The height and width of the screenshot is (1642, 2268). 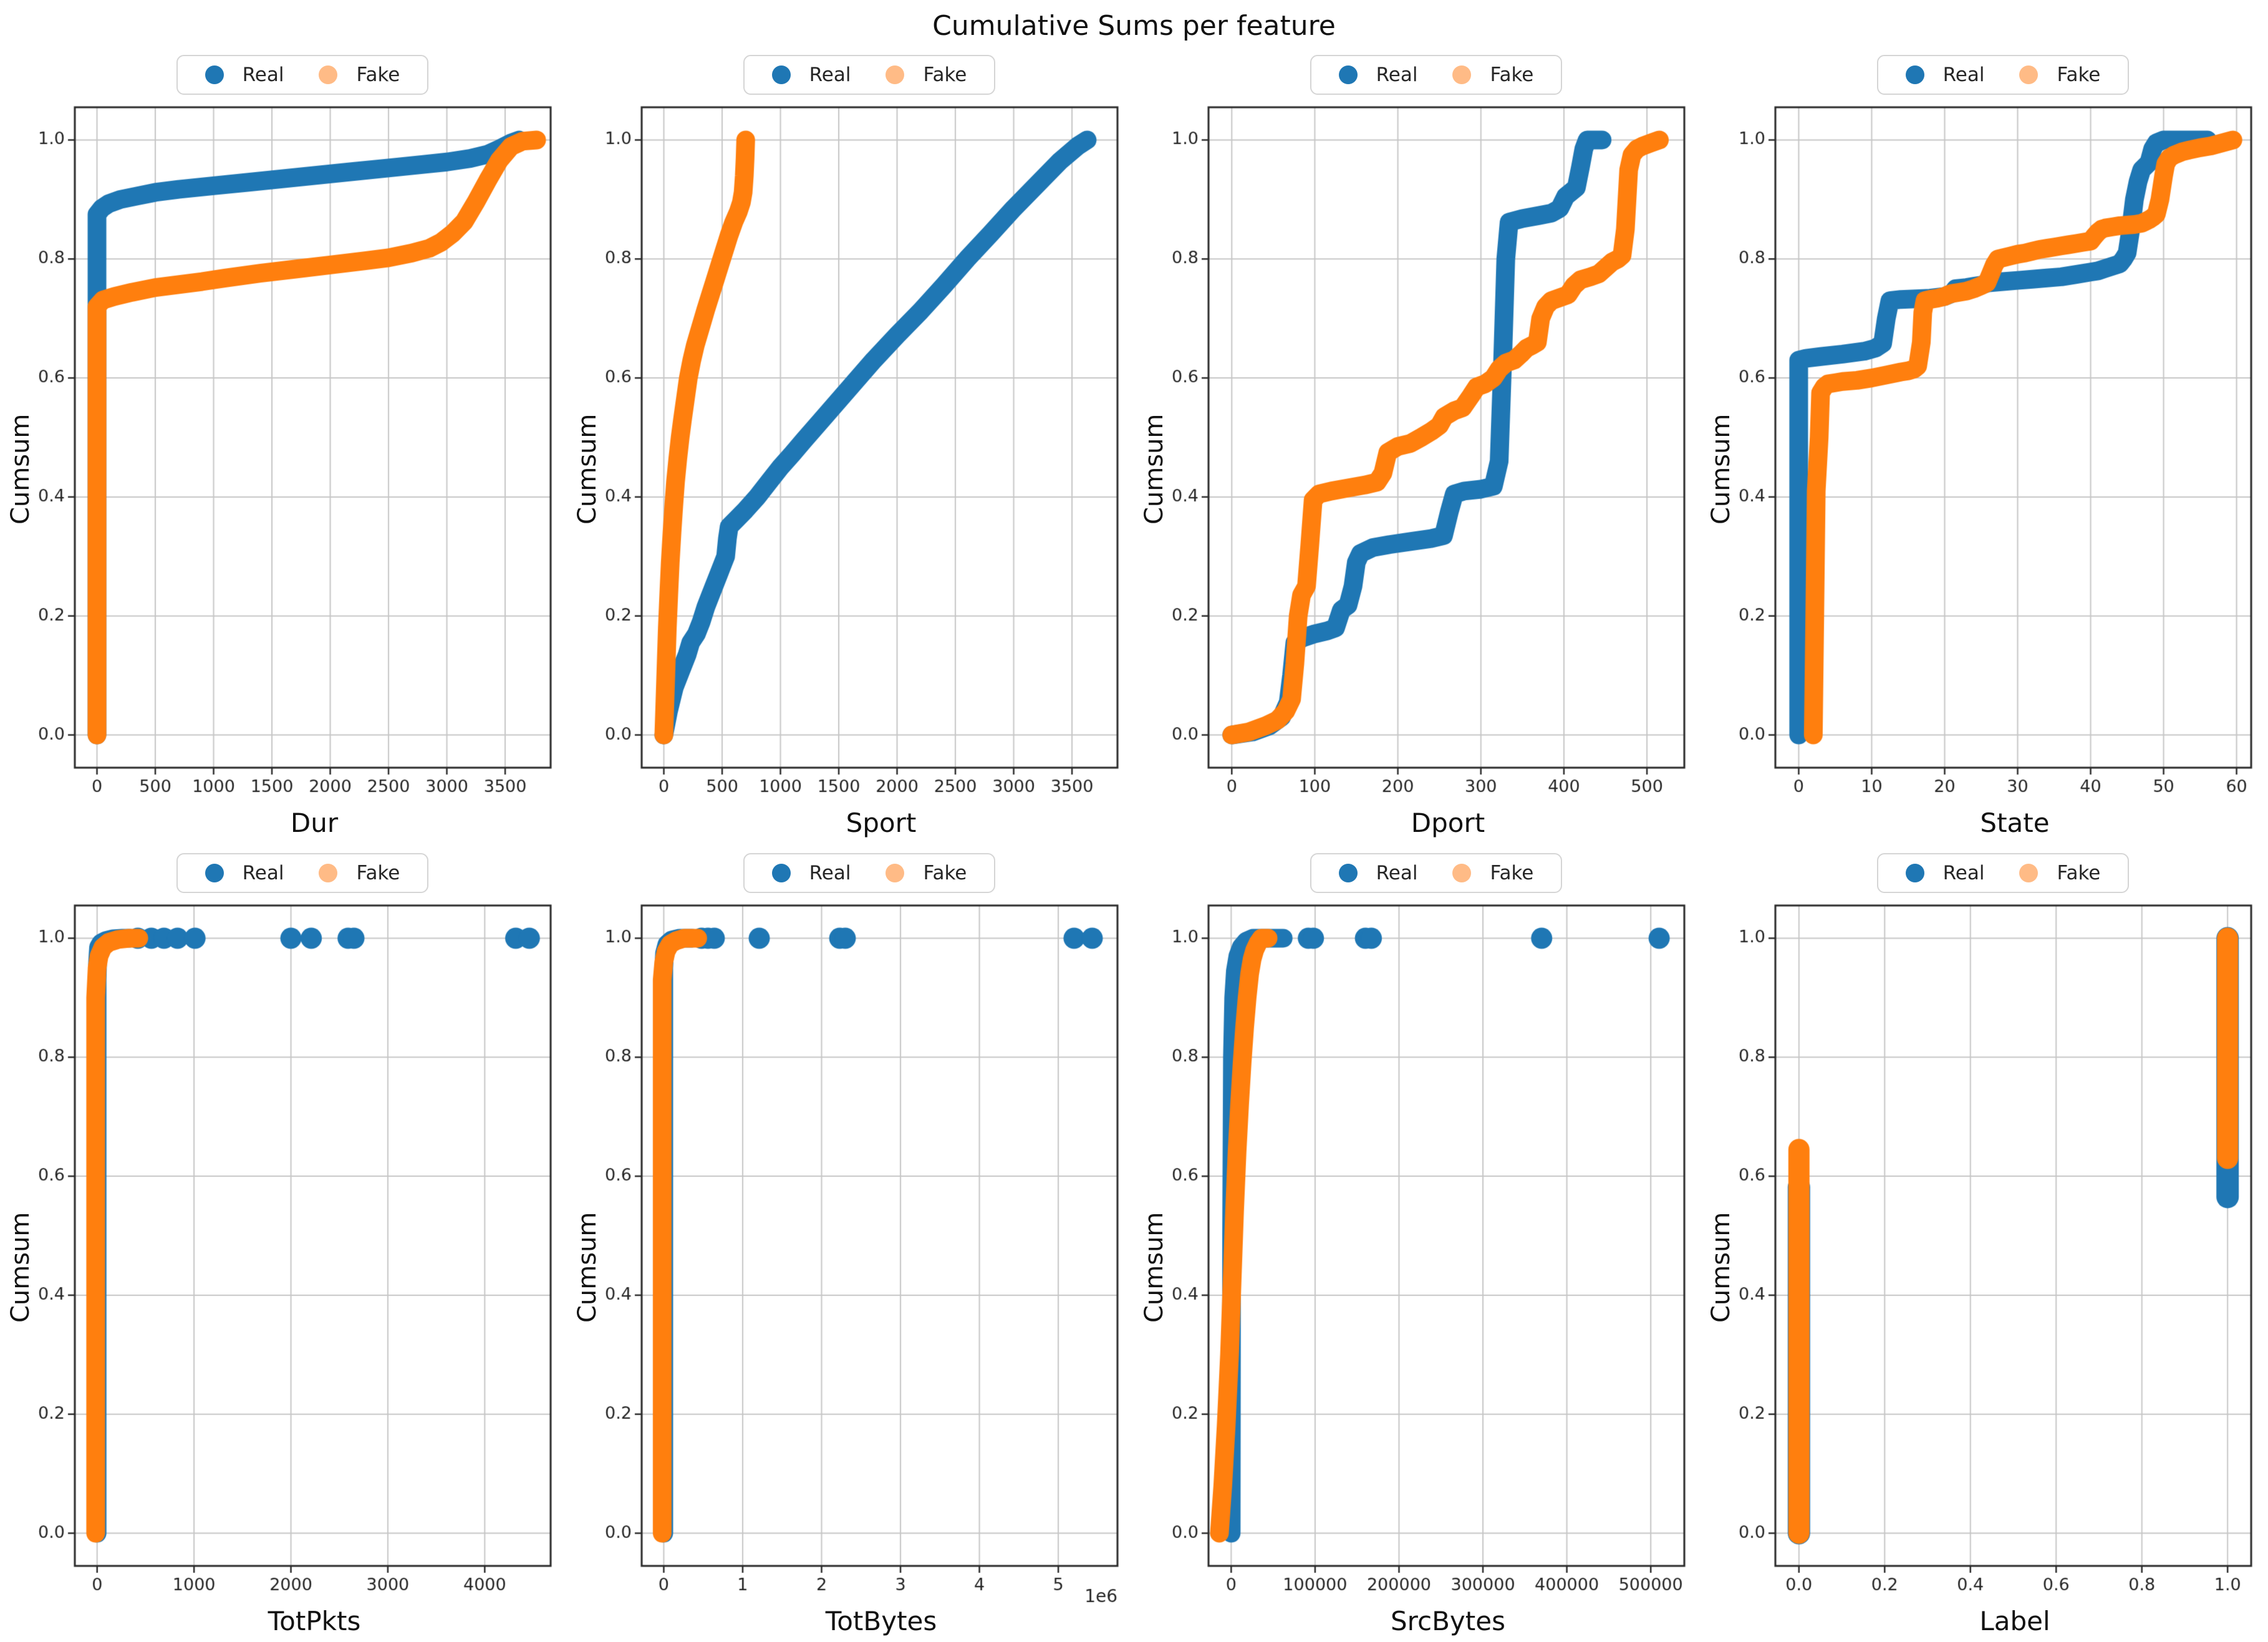 I want to click on subplot-sport: Real Fake Cumsum Sport, so click(x=850, y=444).